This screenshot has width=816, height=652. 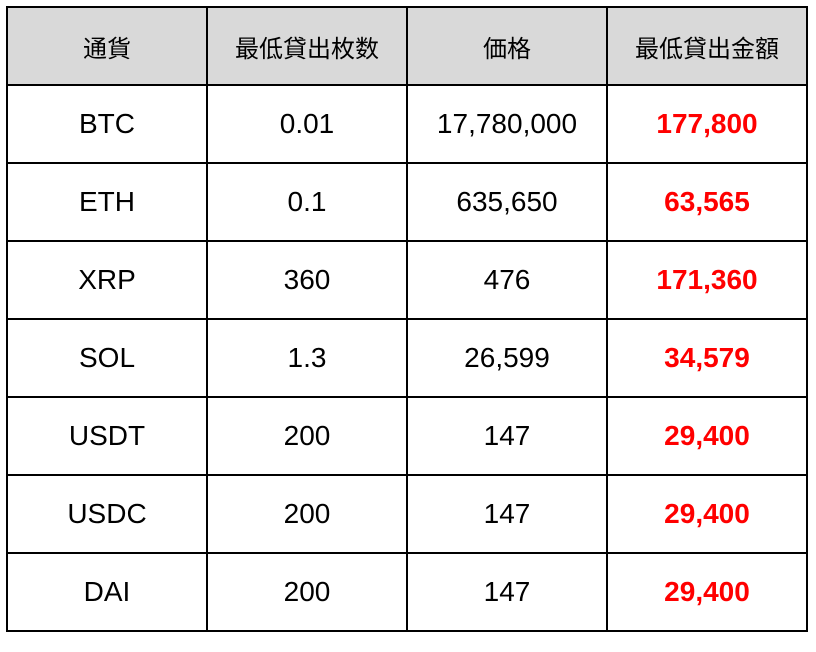 I want to click on header-price: 価格, so click(x=507, y=46).